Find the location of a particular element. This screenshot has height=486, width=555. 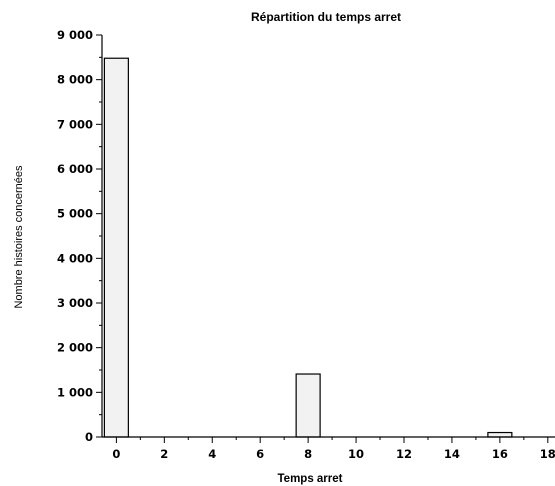

x-tick-label-12: 12 is located at coordinates (404, 454).